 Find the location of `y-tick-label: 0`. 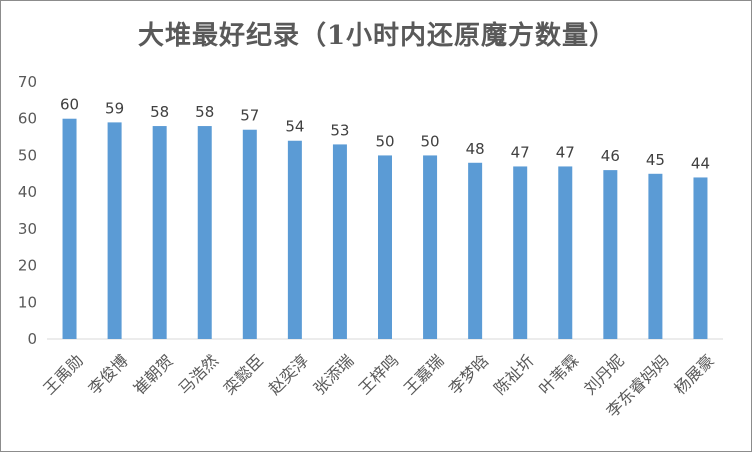

y-tick-label: 0 is located at coordinates (32, 339).